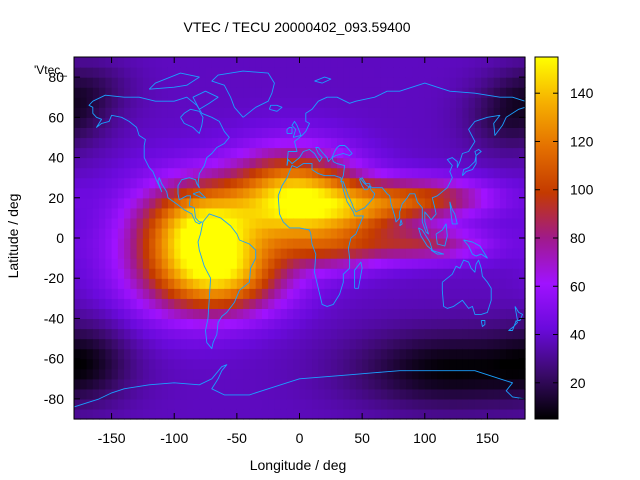 The width and height of the screenshot is (640, 480). What do you see at coordinates (582, 93) in the screenshot?
I see `colorbar-tick-label: 140` at bounding box center [582, 93].